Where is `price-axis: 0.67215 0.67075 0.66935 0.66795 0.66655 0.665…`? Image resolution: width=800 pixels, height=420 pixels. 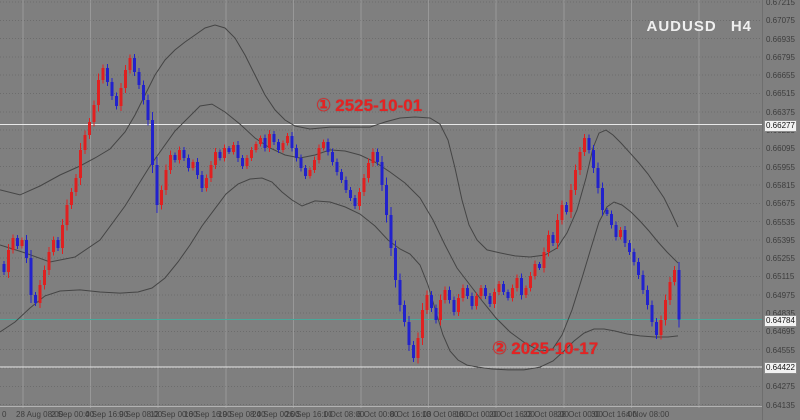 price-axis: 0.67215 0.67075 0.66935 0.66795 0.66655 0.665… is located at coordinates (781, 210).